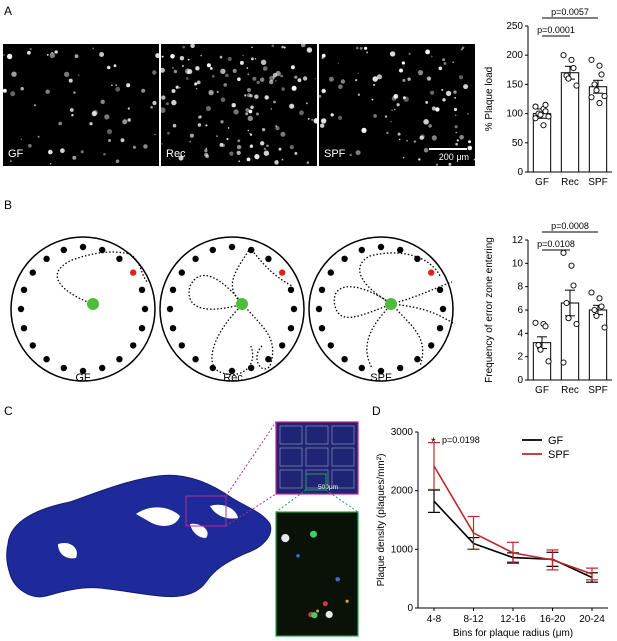  What do you see at coordinates (315, 574) in the screenshot?
I see `inset-plaque-dots` at bounding box center [315, 574].